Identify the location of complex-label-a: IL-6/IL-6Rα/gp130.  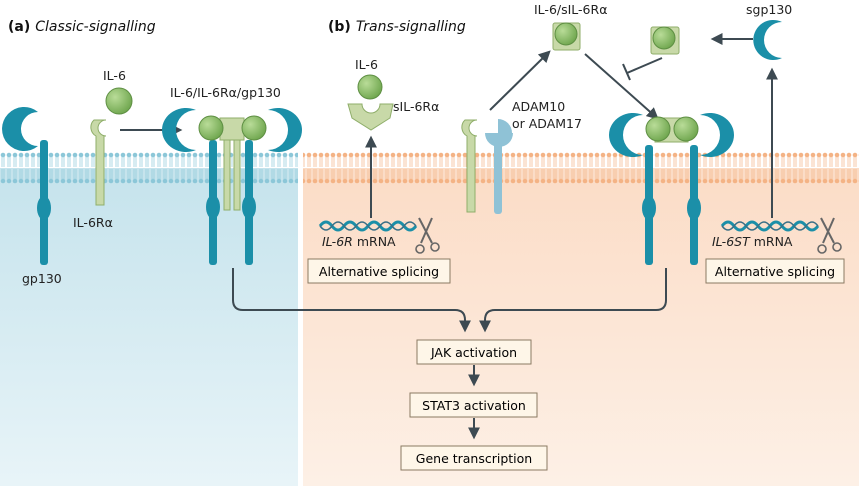
(225, 92).